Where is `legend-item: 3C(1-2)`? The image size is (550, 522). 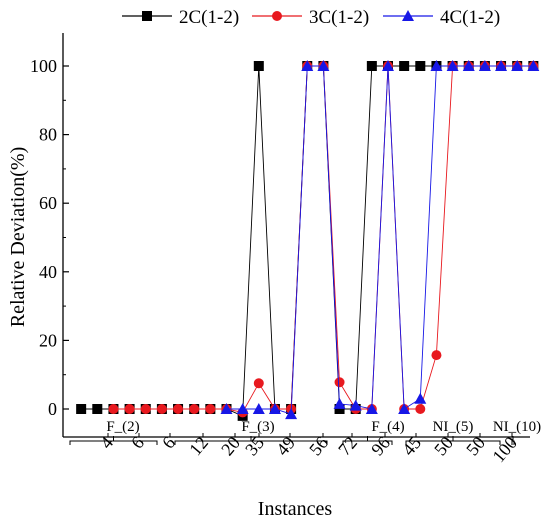
legend-item: 3C(1-2) is located at coordinates (310, 17).